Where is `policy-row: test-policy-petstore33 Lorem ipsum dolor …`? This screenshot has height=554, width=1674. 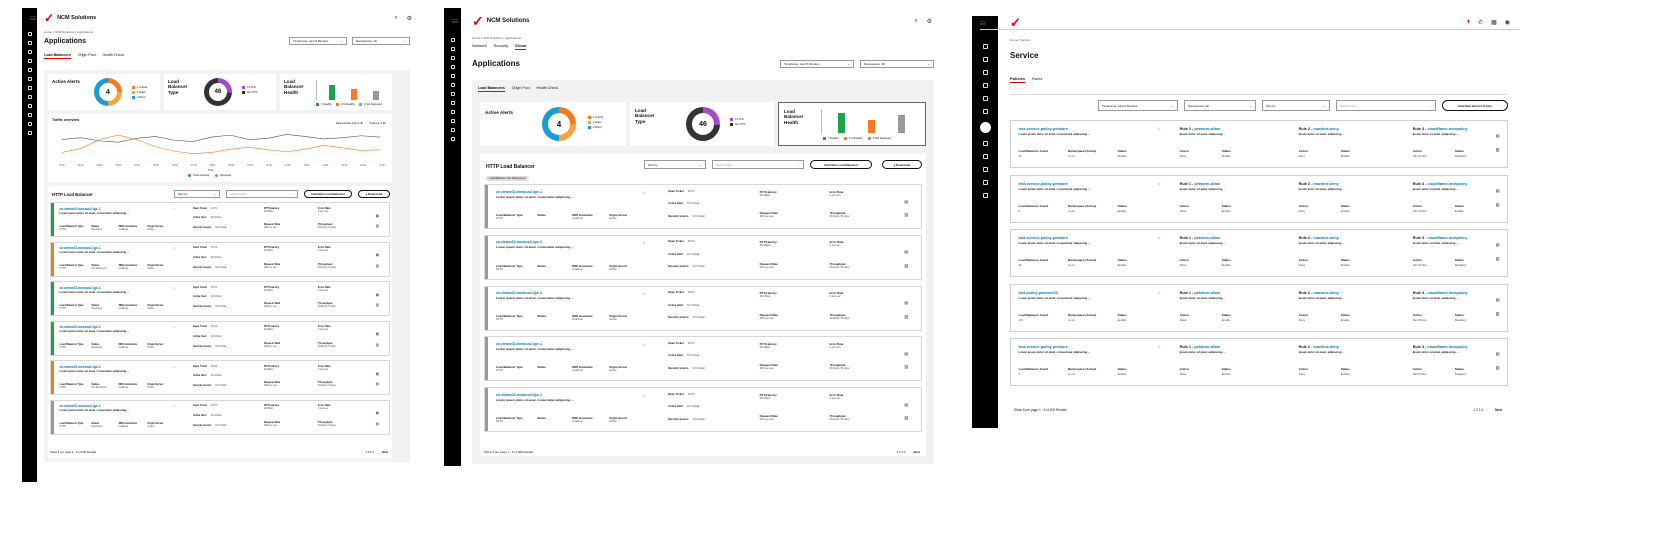
policy-row: test-policy-petstore33 Lorem ipsum dolor … is located at coordinates (1259, 307).